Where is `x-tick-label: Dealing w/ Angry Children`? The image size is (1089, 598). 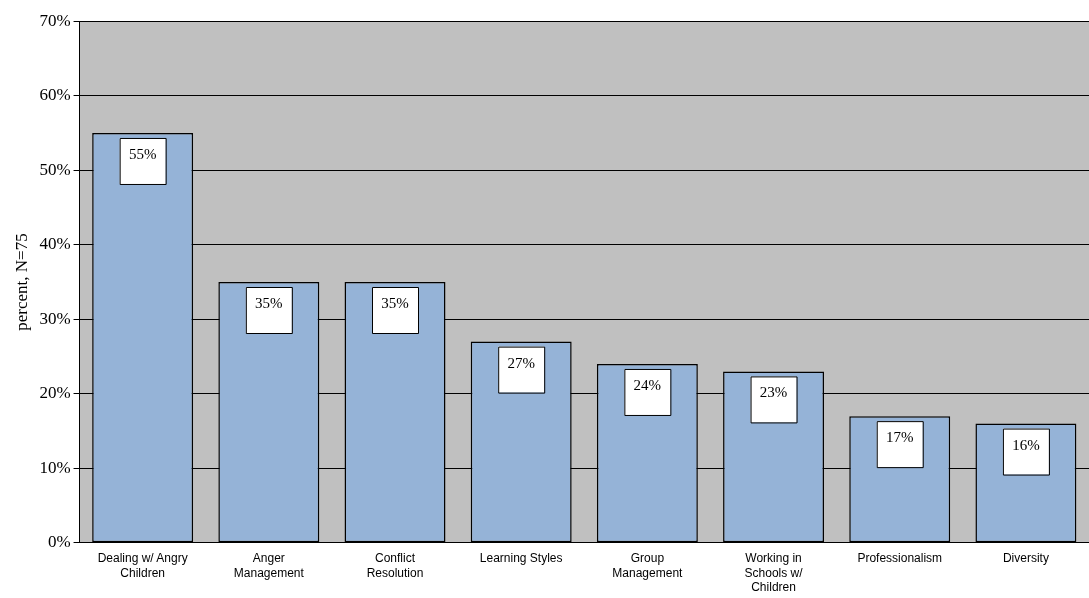
x-tick-label: Dealing w/ Angry Children is located at coordinates (142, 565).